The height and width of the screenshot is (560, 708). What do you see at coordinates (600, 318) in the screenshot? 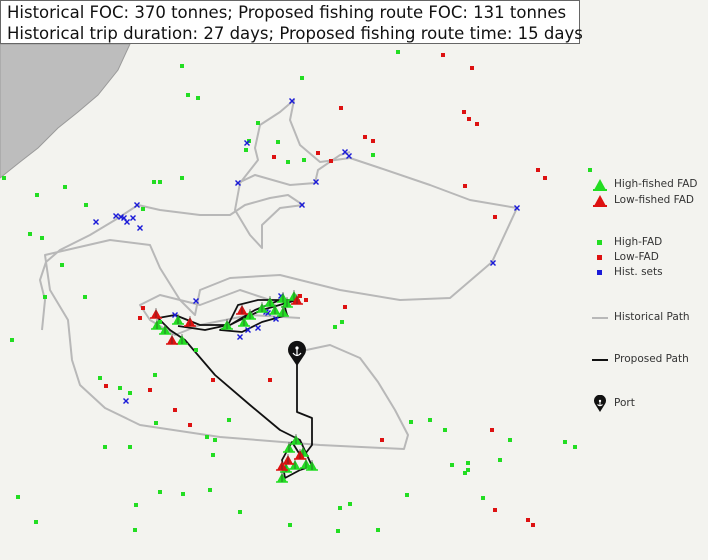
I see `gray-line-icon` at bounding box center [600, 318].